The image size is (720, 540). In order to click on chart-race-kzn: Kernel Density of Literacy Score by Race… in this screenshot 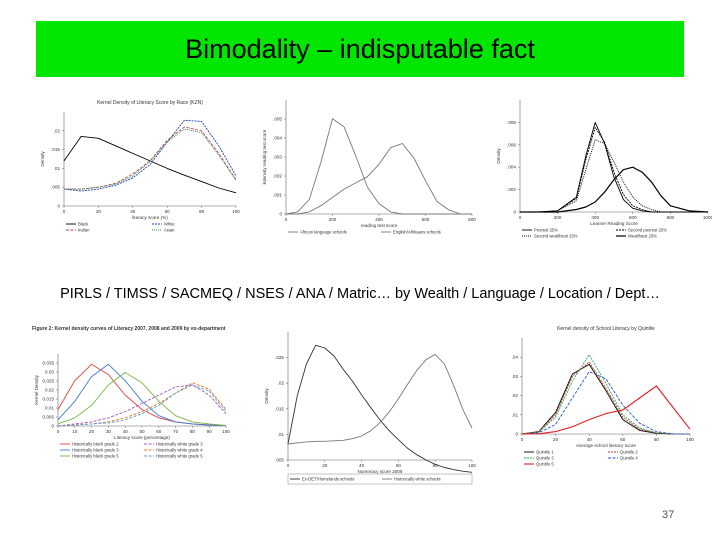, I will do `click(141, 172)`.